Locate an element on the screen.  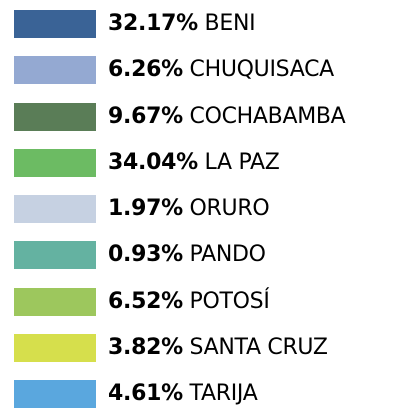
legend-label: 1.97% ORURO is located at coordinates (189, 209).